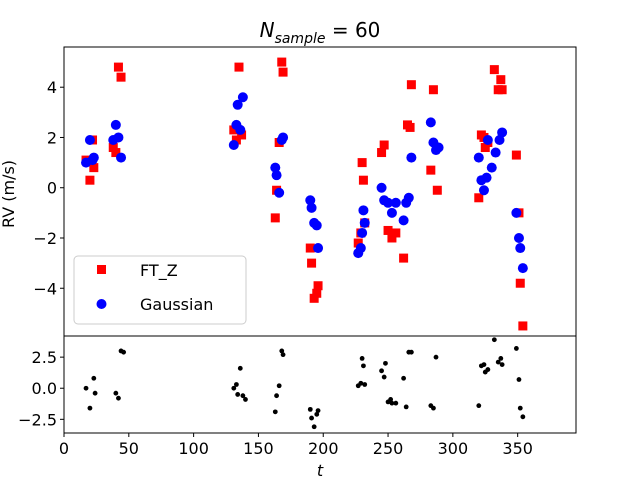 The width and height of the screenshot is (640, 480). Describe the element at coordinates (129, 448) in the screenshot. I see `x-tick-label: 50` at that location.